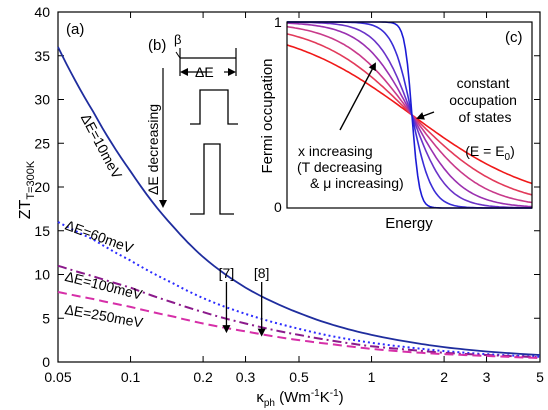 The image size is (548, 410). What do you see at coordinates (178, 55) in the screenshot?
I see `panel-b-beta-arrow` at bounding box center [178, 55].